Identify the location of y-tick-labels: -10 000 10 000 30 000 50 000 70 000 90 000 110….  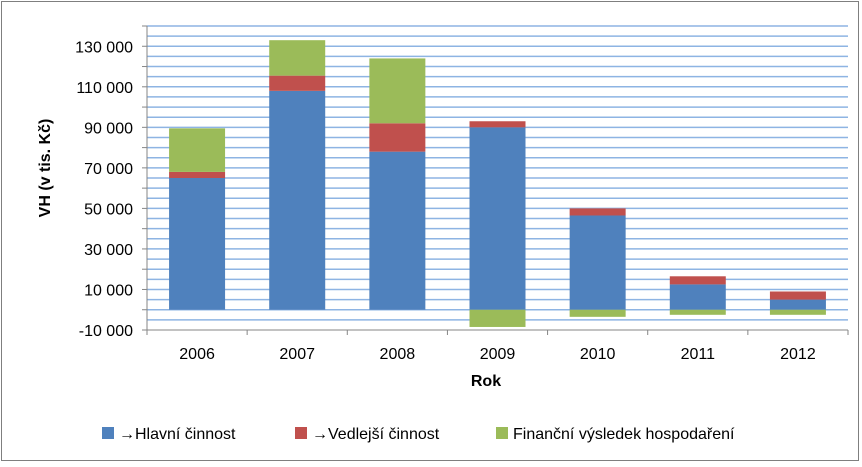
(104, 189).